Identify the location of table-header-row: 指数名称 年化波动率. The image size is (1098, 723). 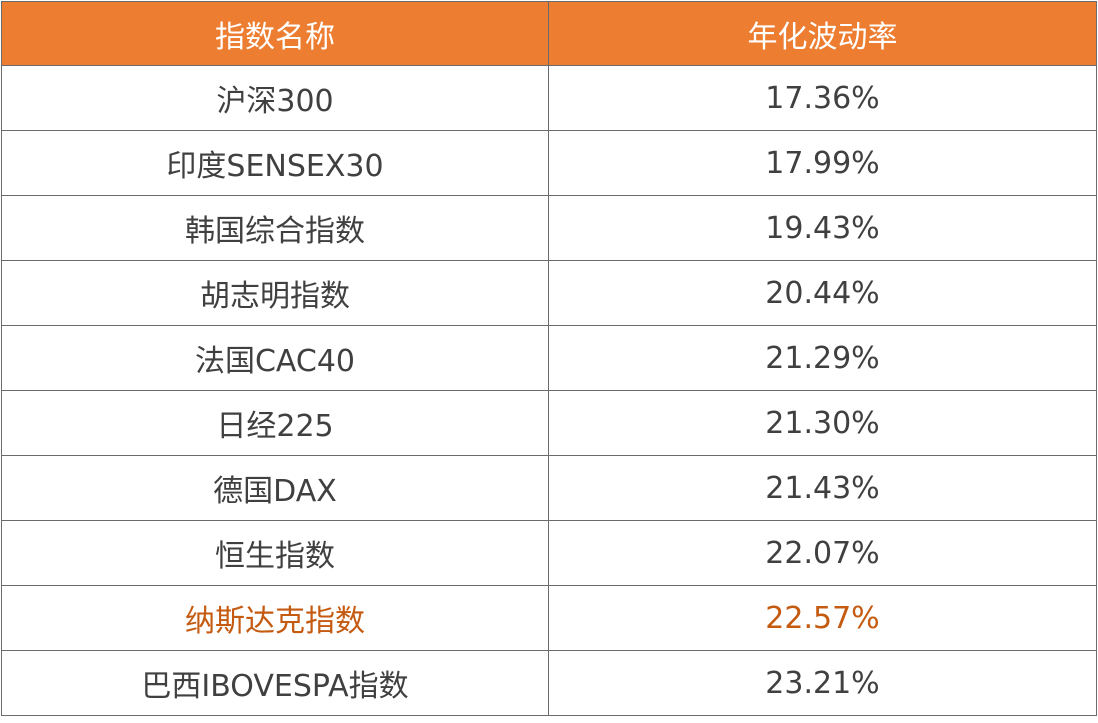
(549, 33).